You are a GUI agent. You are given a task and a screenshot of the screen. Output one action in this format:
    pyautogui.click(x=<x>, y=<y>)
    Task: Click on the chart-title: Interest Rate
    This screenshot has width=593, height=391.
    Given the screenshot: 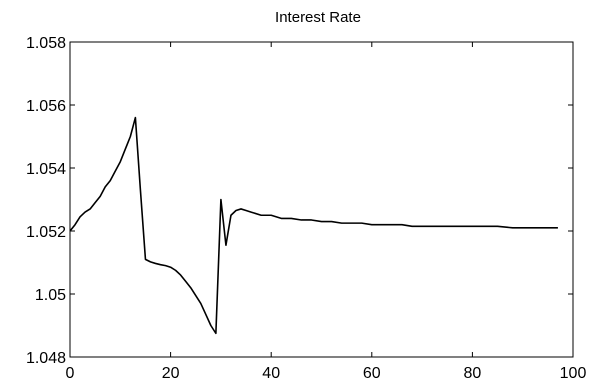 What is the action you would take?
    pyautogui.click(x=318, y=17)
    